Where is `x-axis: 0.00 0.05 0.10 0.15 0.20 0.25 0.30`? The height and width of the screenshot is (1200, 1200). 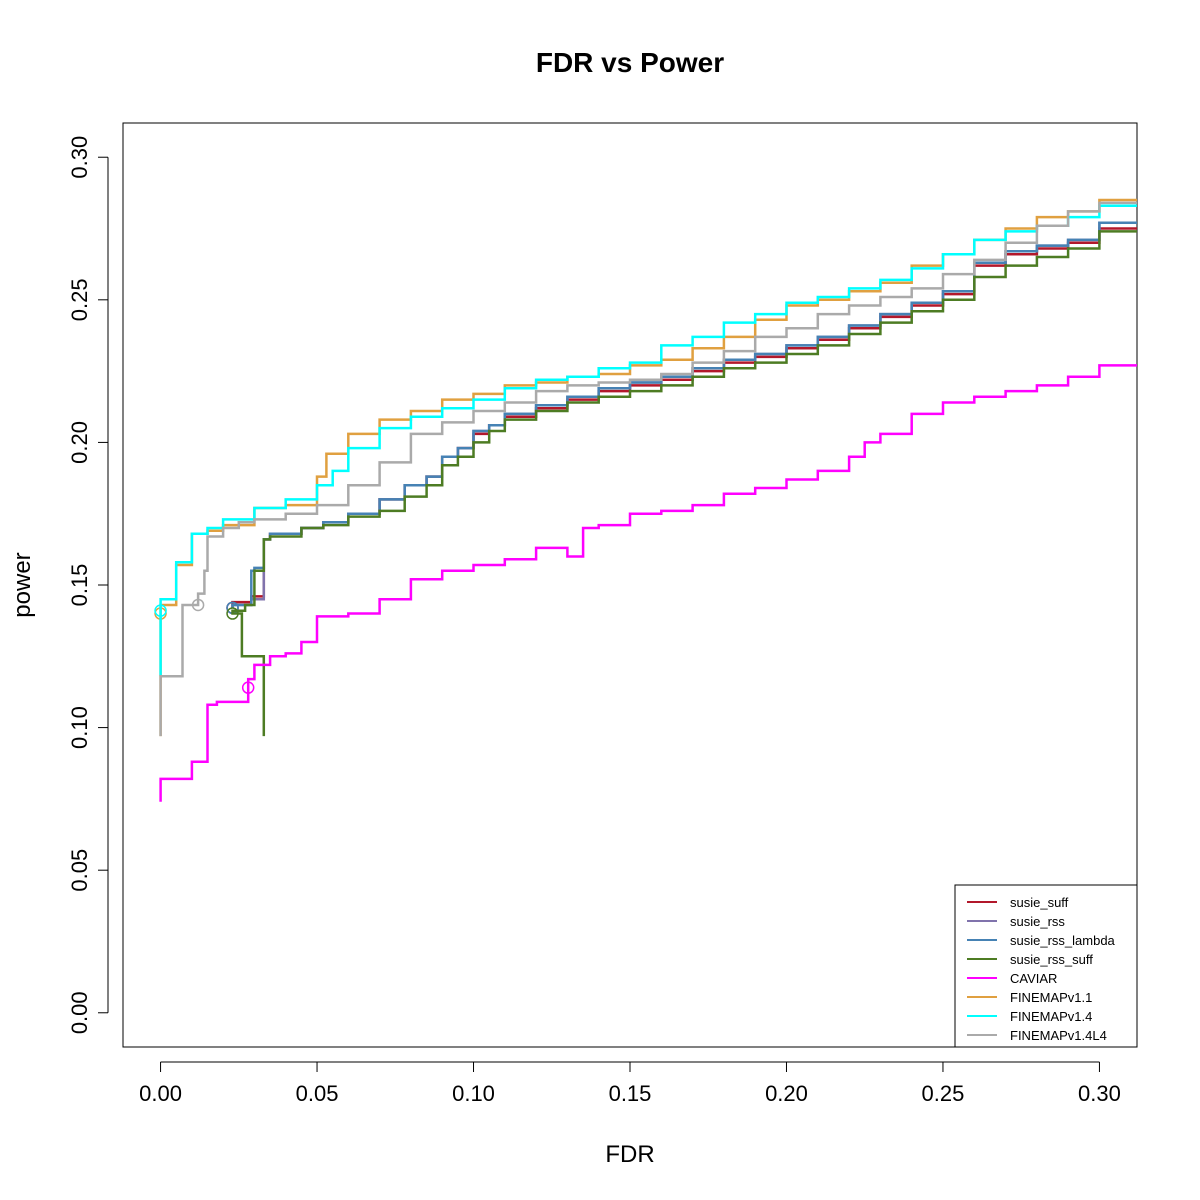 x-axis: 0.00 0.05 0.10 0.15 0.20 0.25 0.30 is located at coordinates (630, 1083).